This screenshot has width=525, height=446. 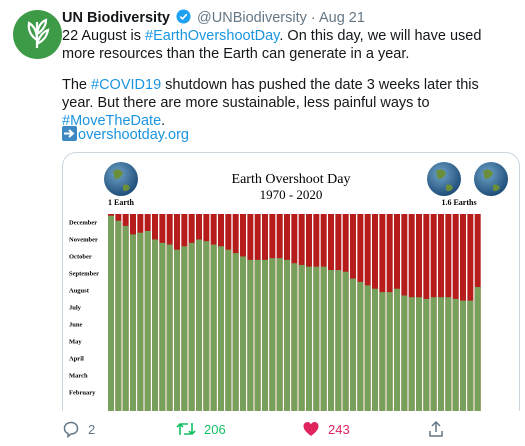 I want to click on tweet-header: UN Biodiversity @UNBiodiversity · Aug 21, so click(x=213, y=17).